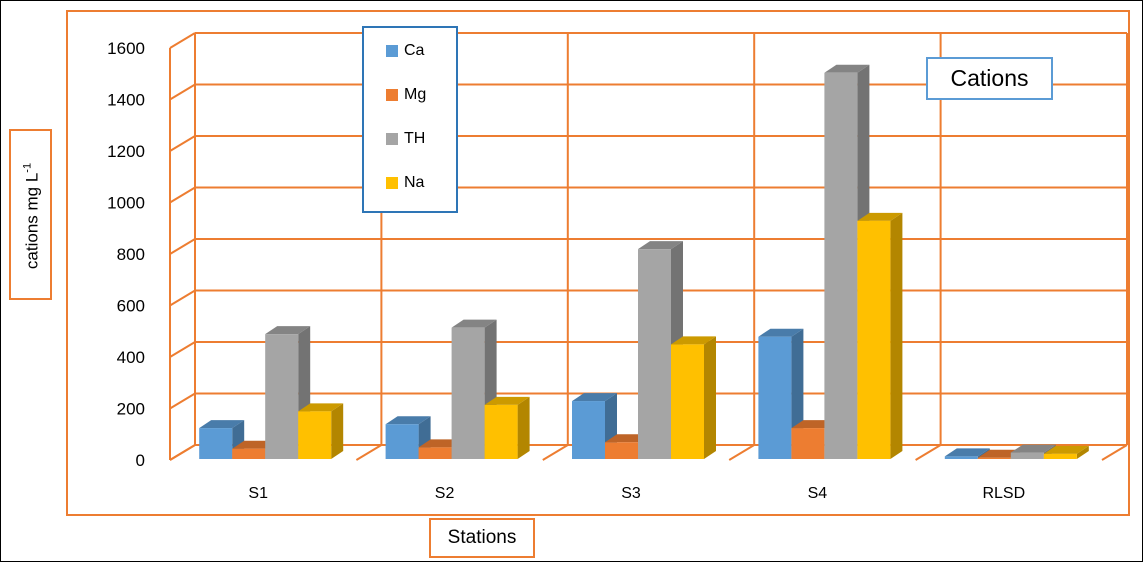 The height and width of the screenshot is (564, 1145). What do you see at coordinates (131, 409) in the screenshot?
I see `y-tick-label: 200` at bounding box center [131, 409].